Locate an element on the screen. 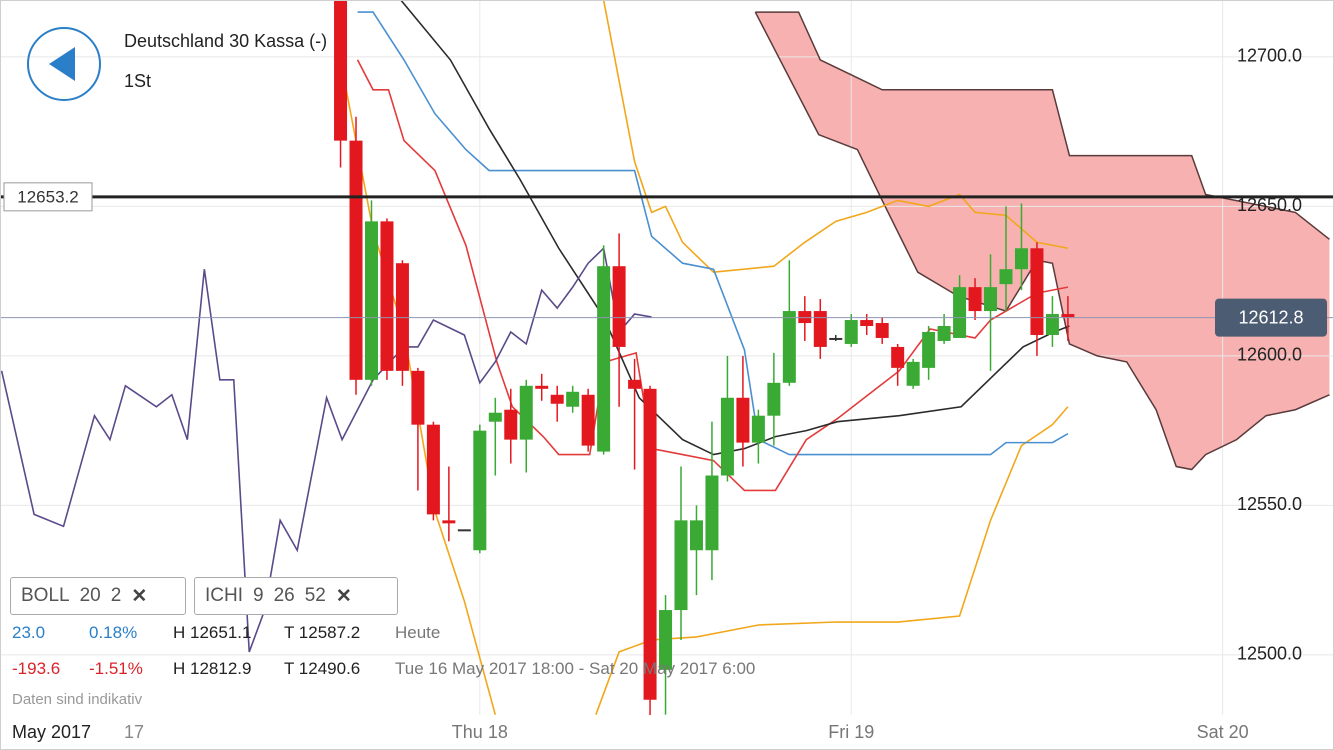 The height and width of the screenshot is (750, 1334). stat-low: T 12587.2 is located at coordinates (322, 632).